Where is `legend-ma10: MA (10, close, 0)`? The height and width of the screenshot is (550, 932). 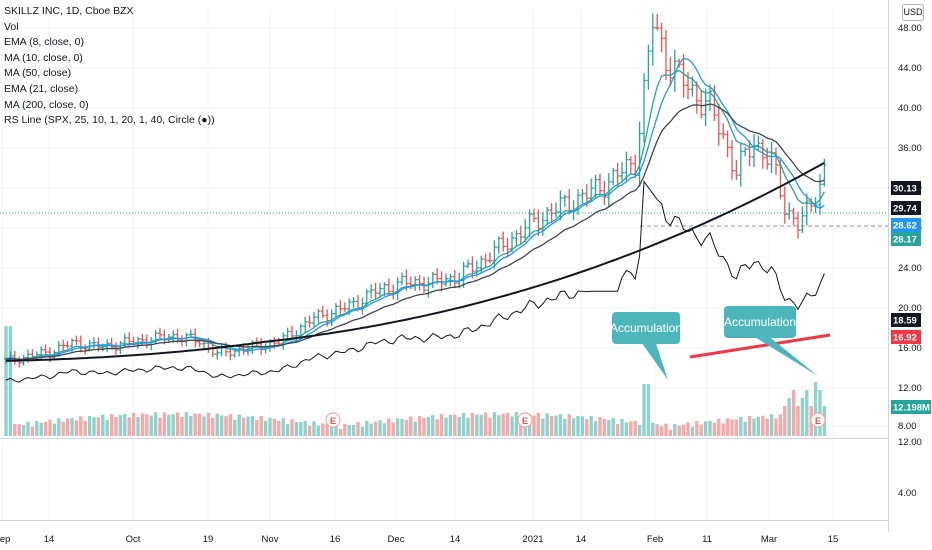
legend-ma10: MA (10, close, 0) is located at coordinates (43, 57).